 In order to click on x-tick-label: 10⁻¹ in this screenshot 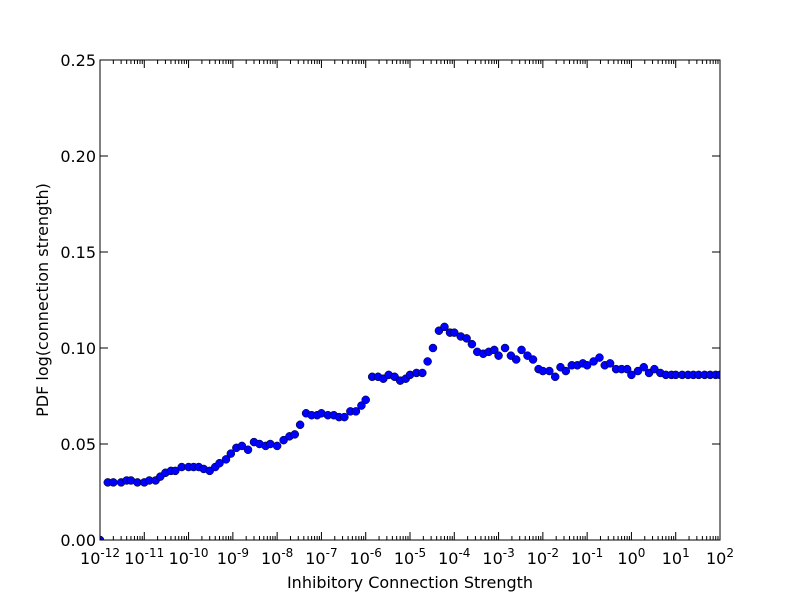, I will do `click(587, 557)`.